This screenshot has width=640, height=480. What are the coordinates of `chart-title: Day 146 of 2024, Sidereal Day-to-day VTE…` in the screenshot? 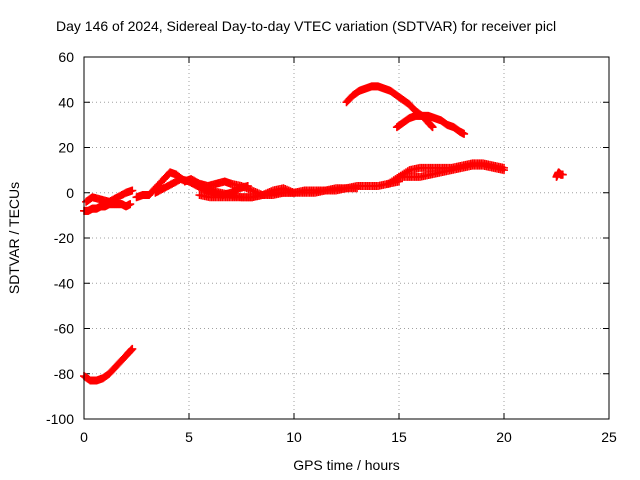 It's located at (306, 26).